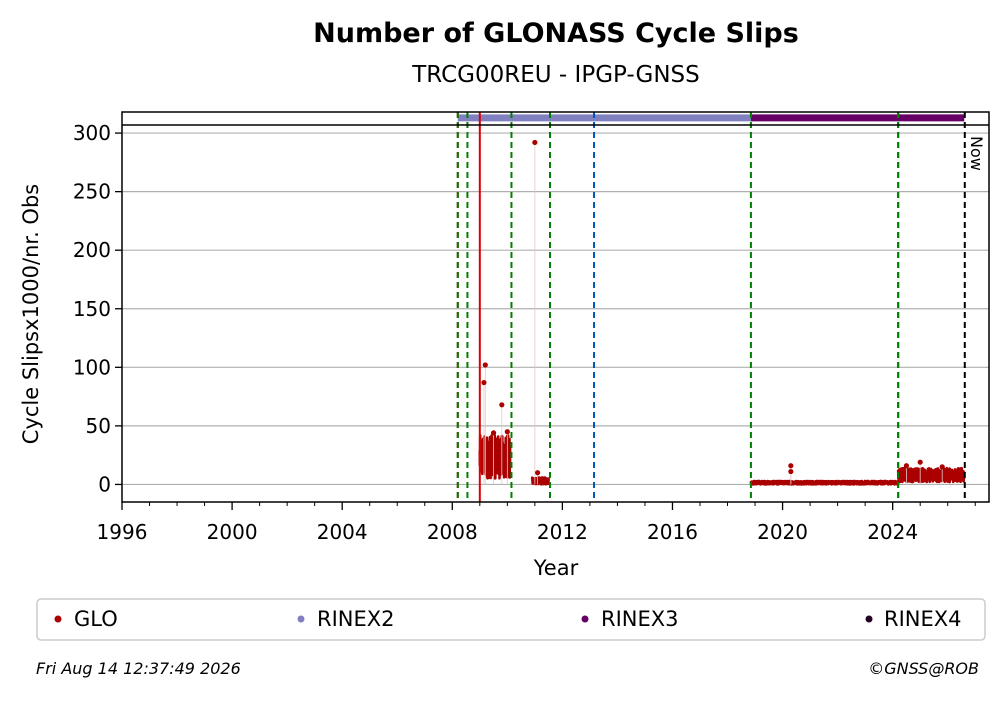 The image size is (1008, 703). What do you see at coordinates (452, 532) in the screenshot?
I see `x-tick-label: 2008` at bounding box center [452, 532].